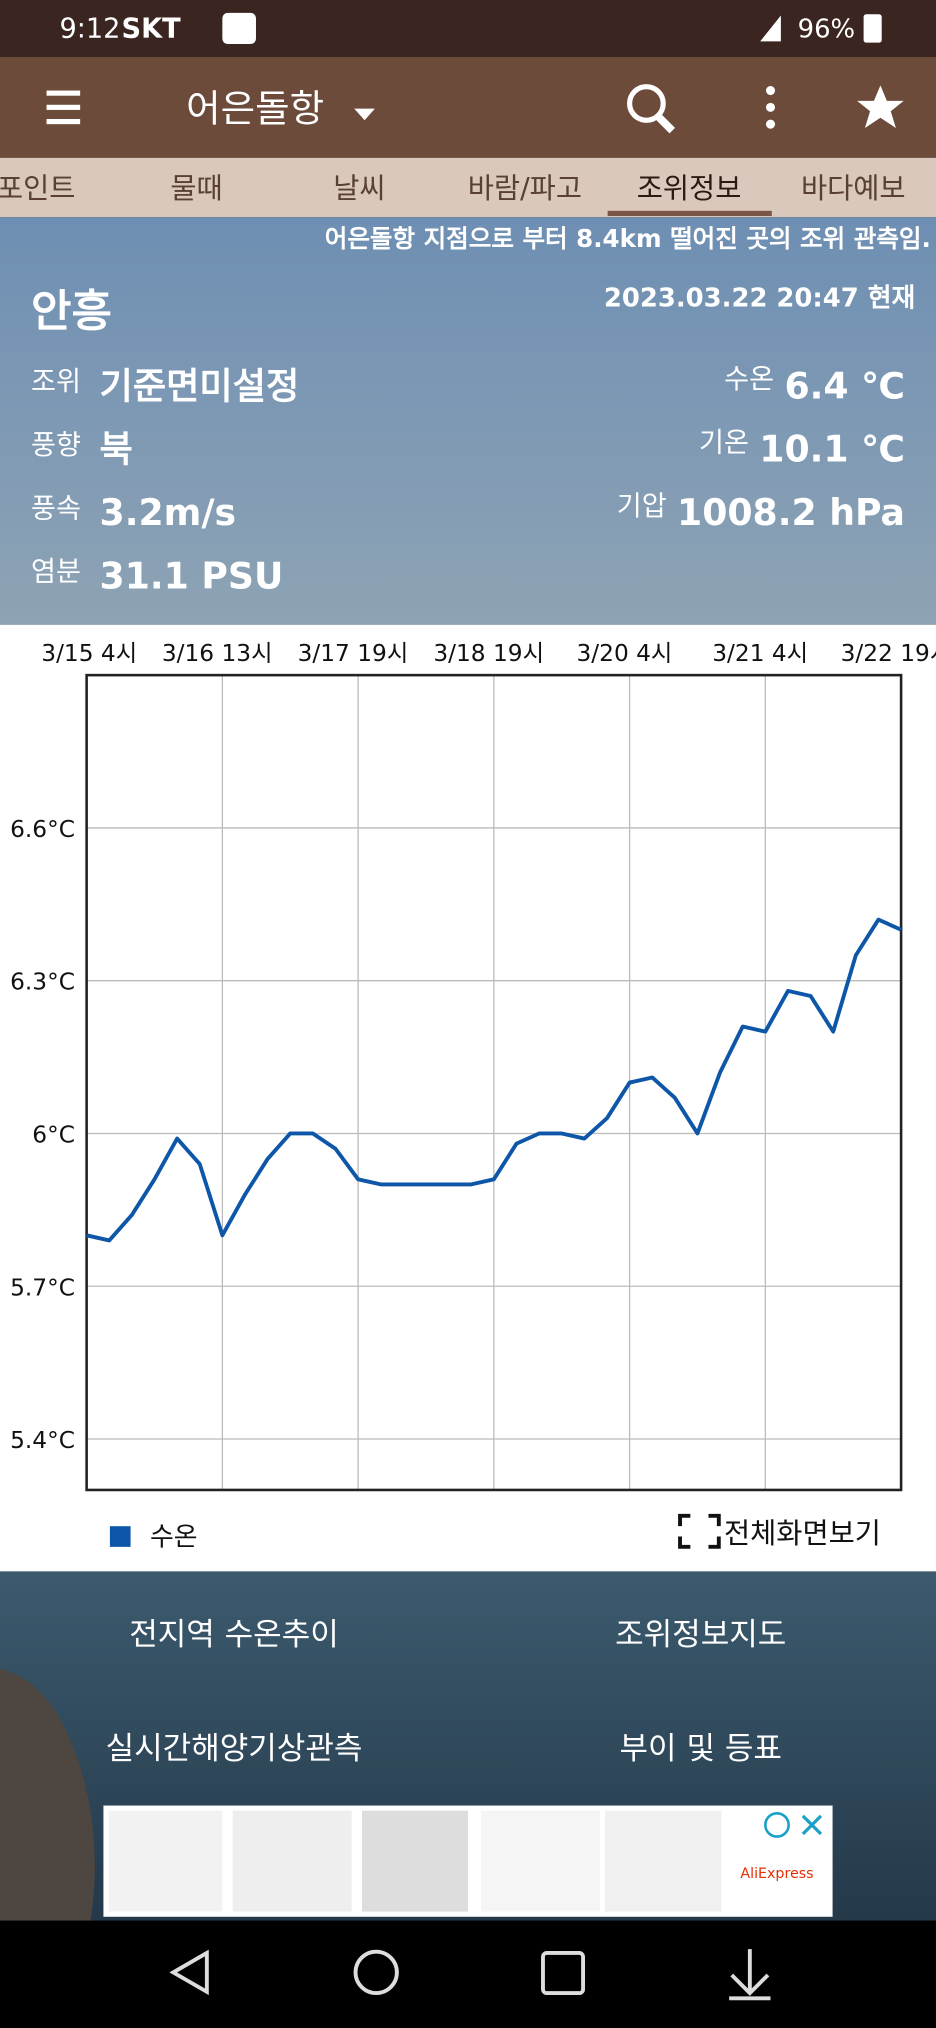 This screenshot has height=2028, width=936. Describe the element at coordinates (853, 188) in the screenshot. I see `tab: 바다예보` at that location.